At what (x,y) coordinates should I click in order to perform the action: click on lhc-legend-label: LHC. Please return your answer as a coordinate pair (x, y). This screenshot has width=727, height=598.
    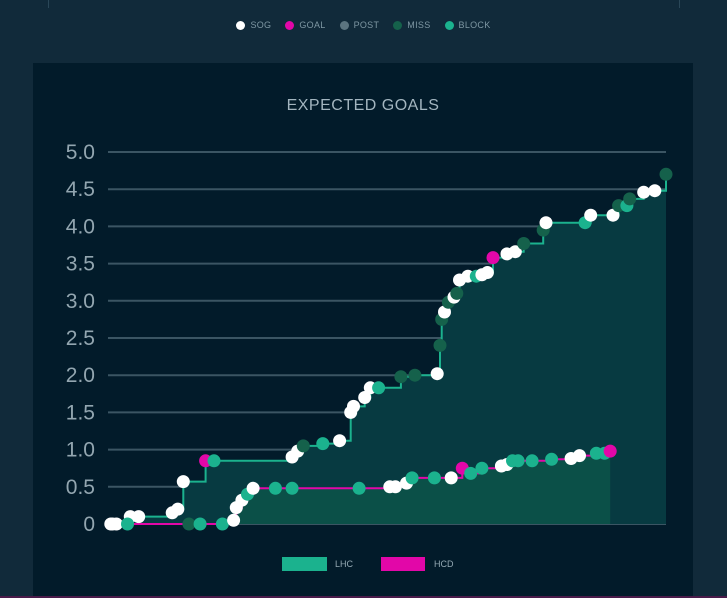
    Looking at the image, I should click on (344, 564).